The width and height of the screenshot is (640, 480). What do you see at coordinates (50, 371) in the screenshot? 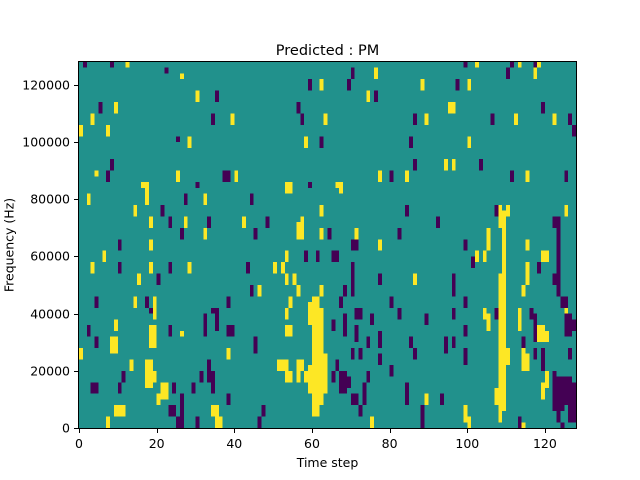
I see `y-tick-label: 20000` at bounding box center [50, 371].